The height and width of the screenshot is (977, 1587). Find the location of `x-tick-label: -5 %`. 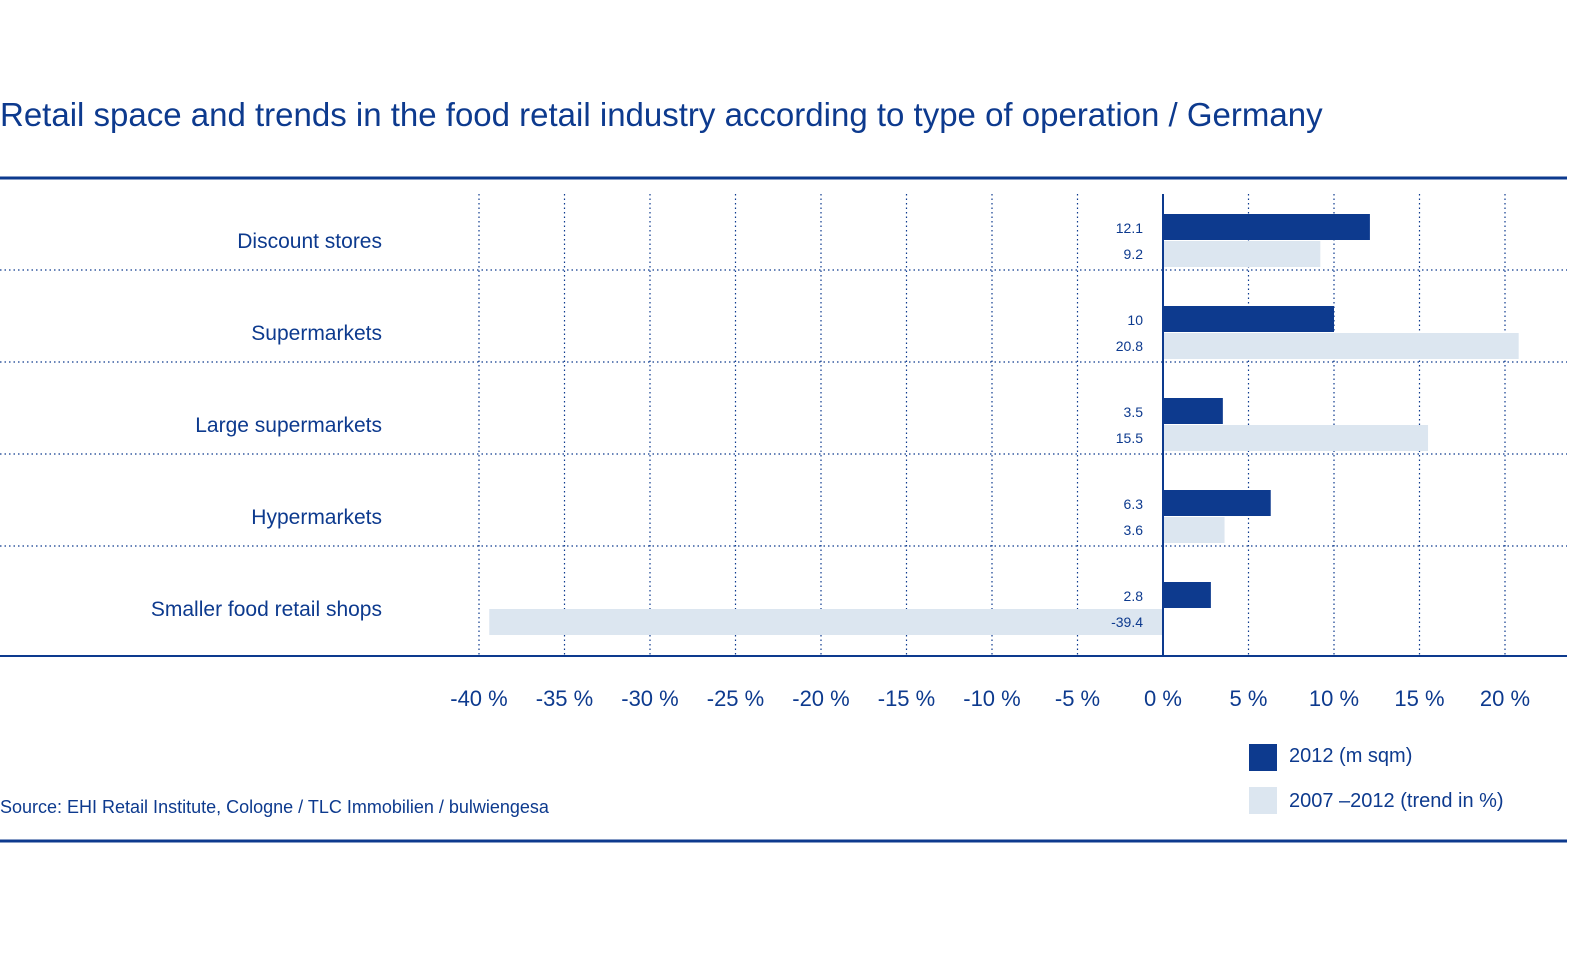

x-tick-label: -5 % is located at coordinates (1077, 698).